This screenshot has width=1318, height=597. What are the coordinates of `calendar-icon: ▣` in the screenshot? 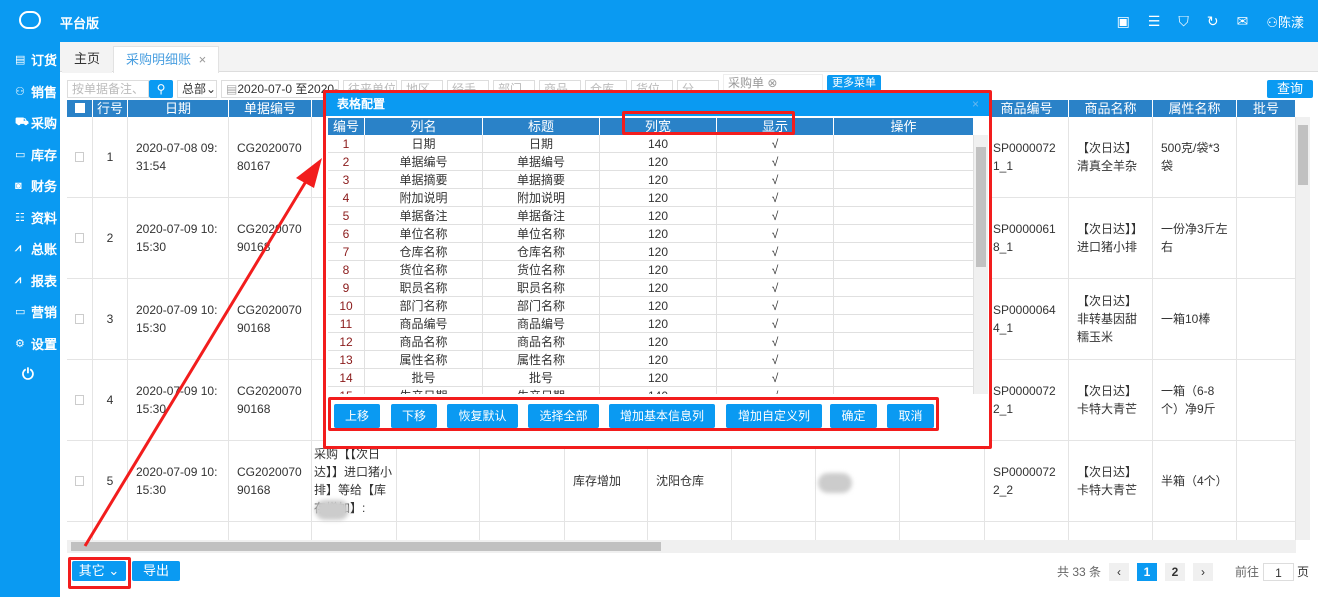 It's located at (1123, 21).